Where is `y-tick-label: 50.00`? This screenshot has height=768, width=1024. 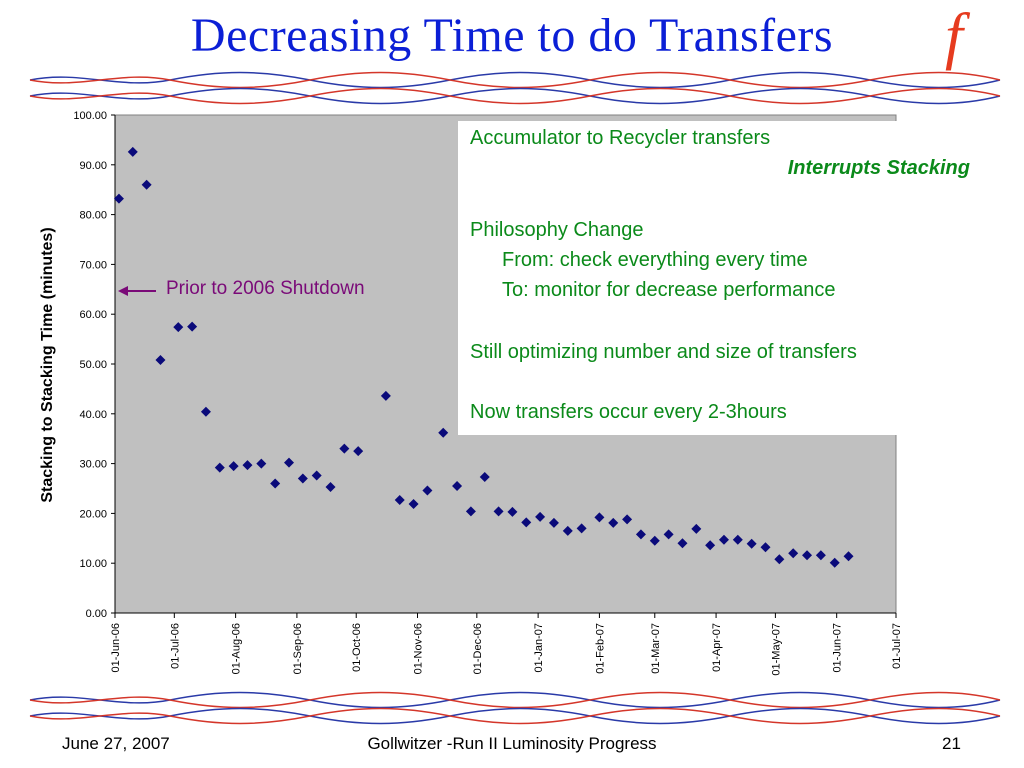 y-tick-label: 50.00 is located at coordinates (93, 365).